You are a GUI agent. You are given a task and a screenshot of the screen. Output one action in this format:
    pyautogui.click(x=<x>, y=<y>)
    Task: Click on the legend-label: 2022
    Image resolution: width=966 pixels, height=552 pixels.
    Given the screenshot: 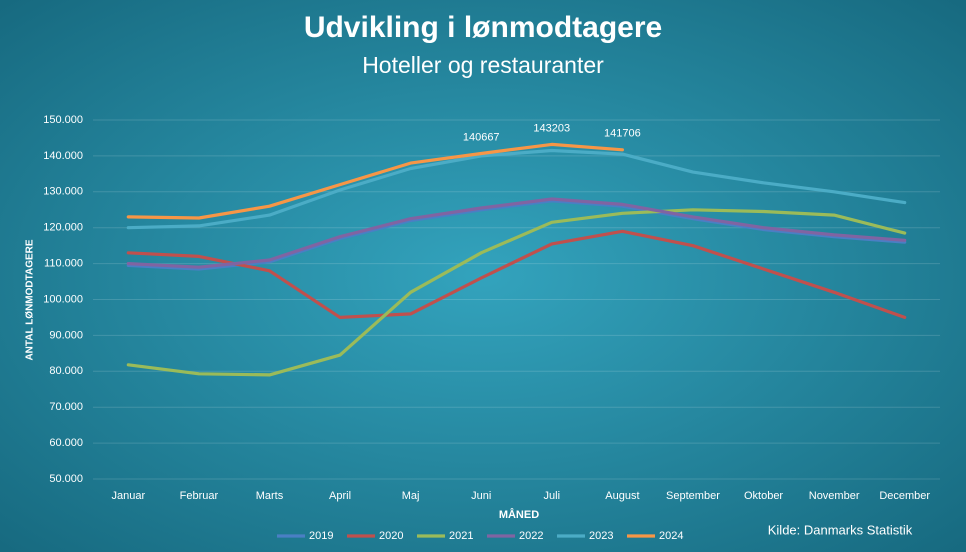 What is the action you would take?
    pyautogui.click(x=531, y=536)
    